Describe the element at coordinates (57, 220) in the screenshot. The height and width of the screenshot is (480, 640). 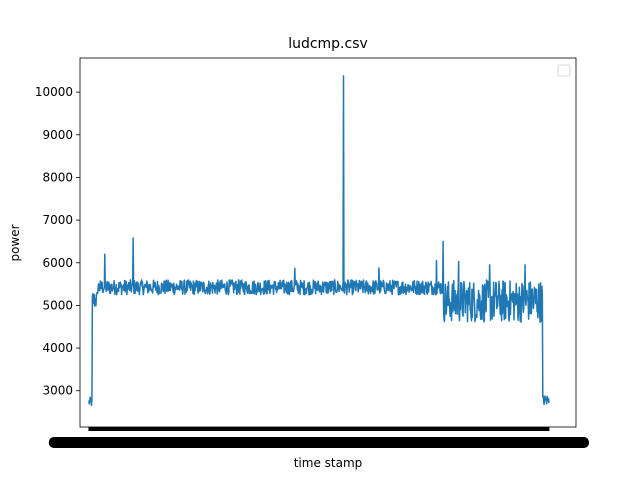
I see `y-tick-label: 7000` at that location.